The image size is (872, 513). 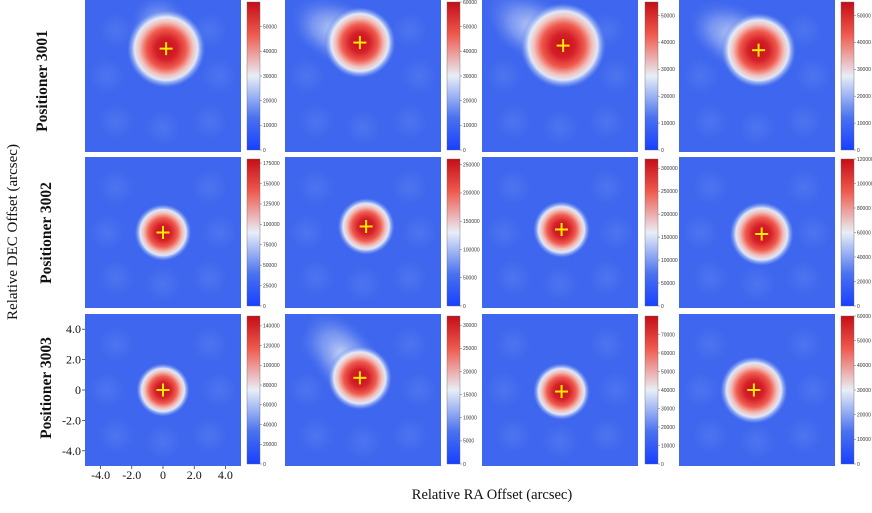 I want to click on colorbar-tick-label: 120000, so click(x=271, y=346).